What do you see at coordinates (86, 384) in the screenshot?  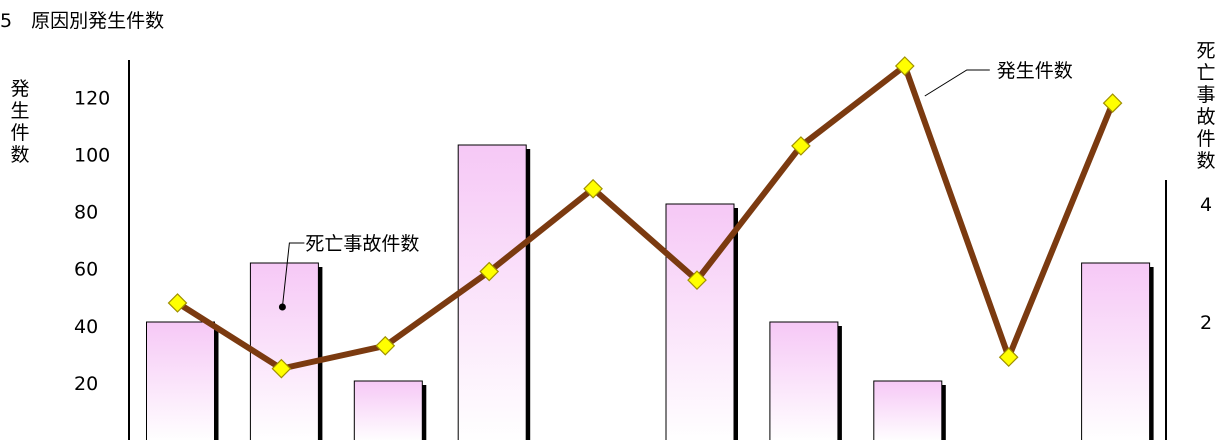 I see `left-tick-label: 20` at bounding box center [86, 384].